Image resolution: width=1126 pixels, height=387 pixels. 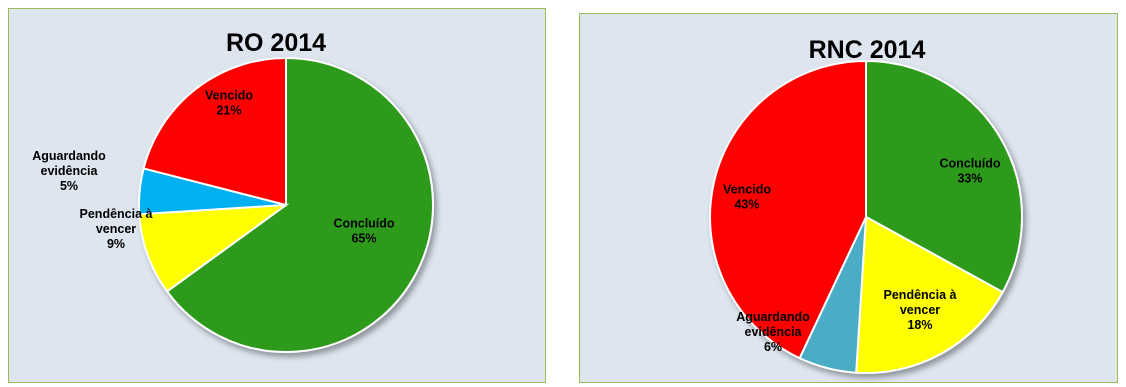 What do you see at coordinates (116, 229) in the screenshot?
I see `slice-label-pendencia-a: Pendência à vencer 9%` at bounding box center [116, 229].